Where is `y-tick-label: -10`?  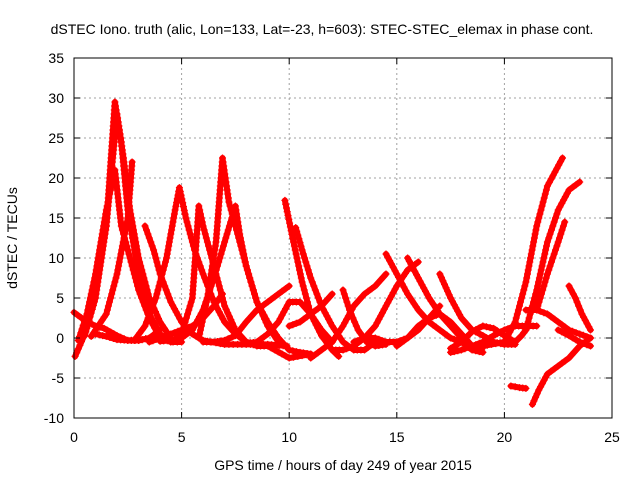
y-tick-label: -10 is located at coordinates (54, 418).